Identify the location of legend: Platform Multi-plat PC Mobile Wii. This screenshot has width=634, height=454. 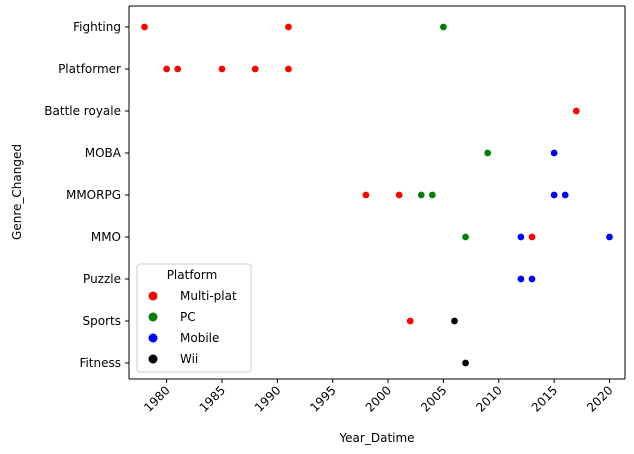
(194, 318).